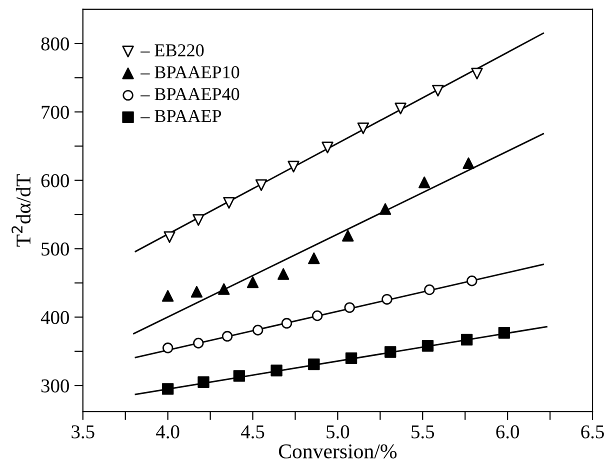 This screenshot has height=465, width=614. I want to click on legend-label: – EB220, so click(172, 50).